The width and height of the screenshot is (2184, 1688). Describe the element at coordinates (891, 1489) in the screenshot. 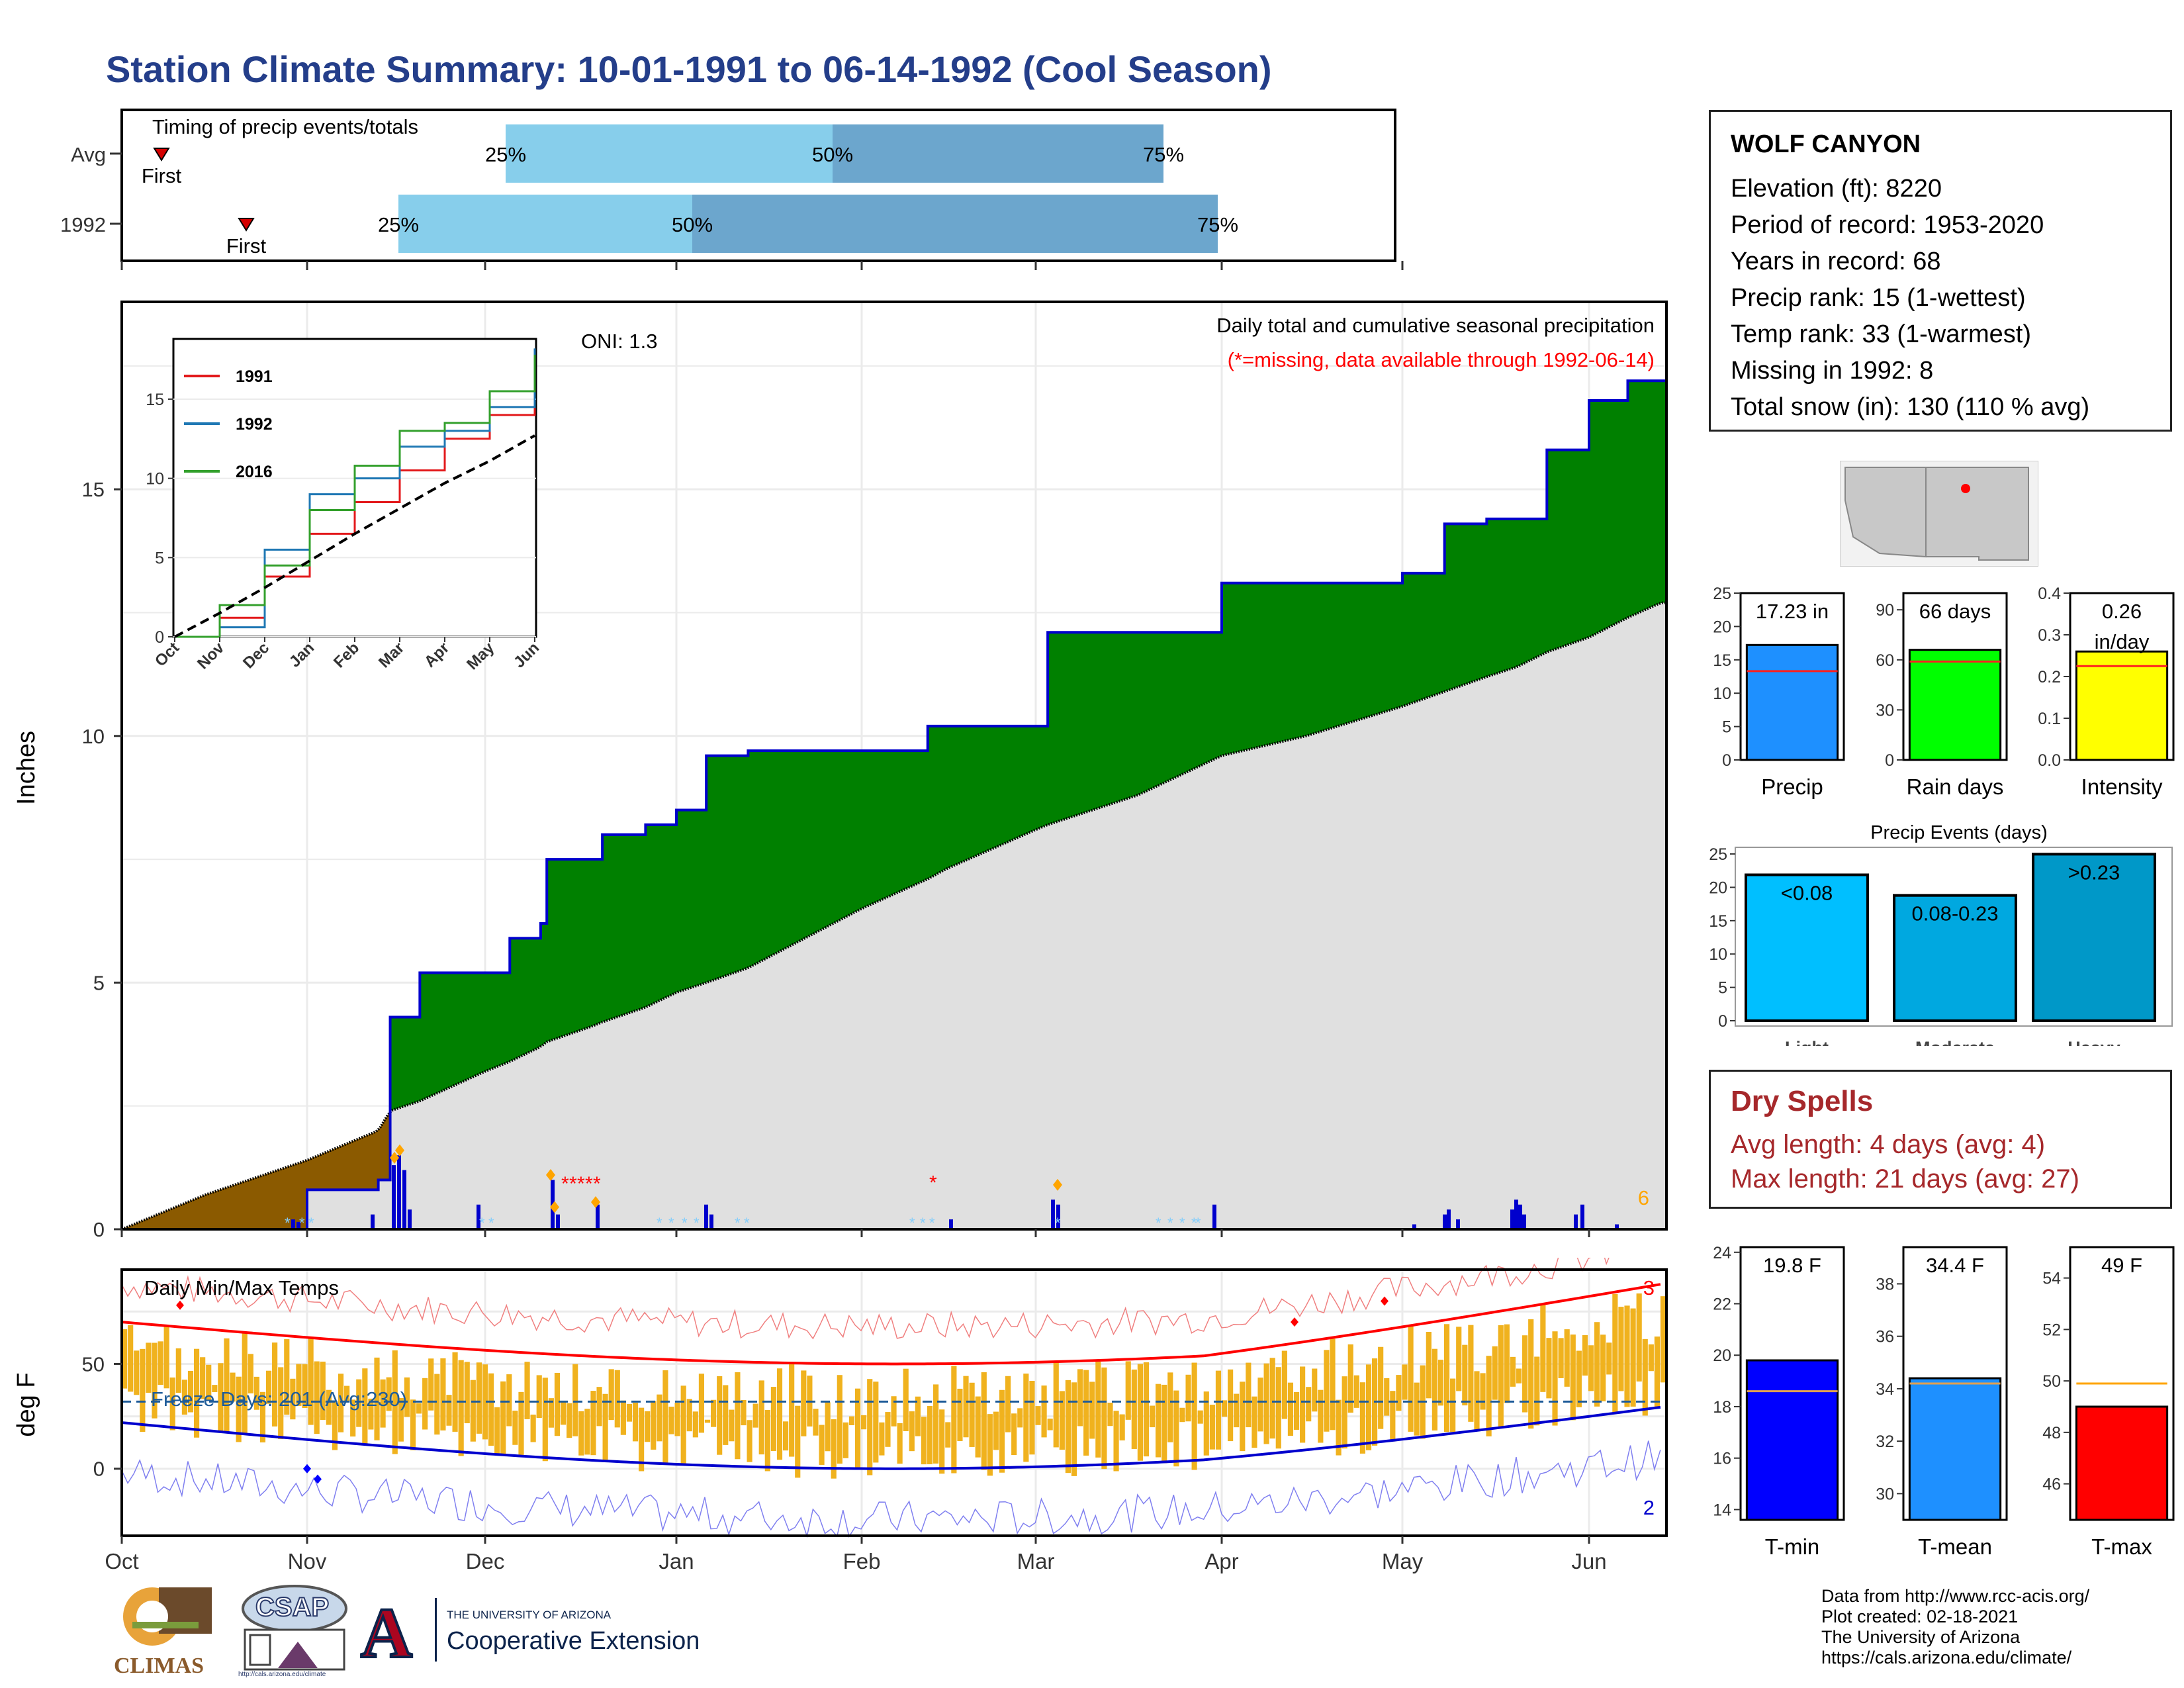

I see `record-min-line` at that location.